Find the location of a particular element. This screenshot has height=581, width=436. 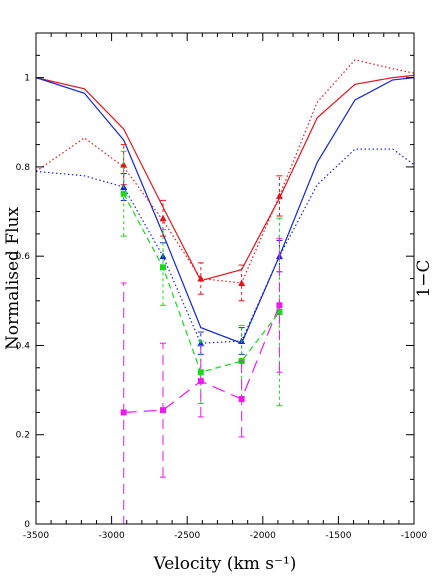

x-tick-label: -1000 is located at coordinates (414, 536).